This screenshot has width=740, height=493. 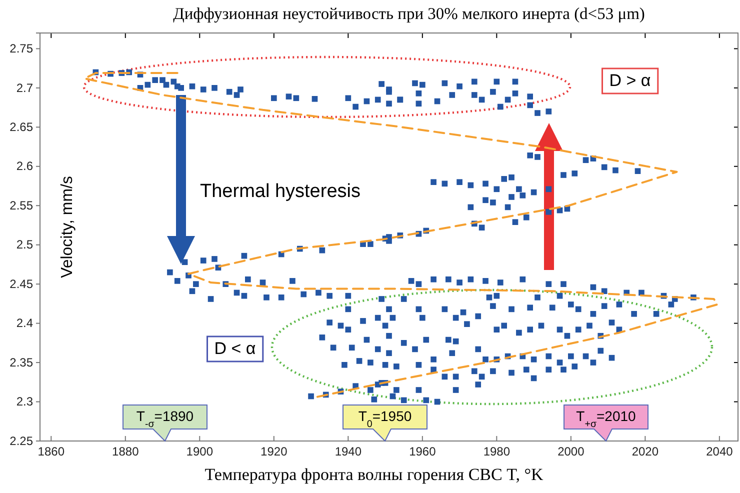 I want to click on x-tick-label: 1860, so click(x=51, y=451).